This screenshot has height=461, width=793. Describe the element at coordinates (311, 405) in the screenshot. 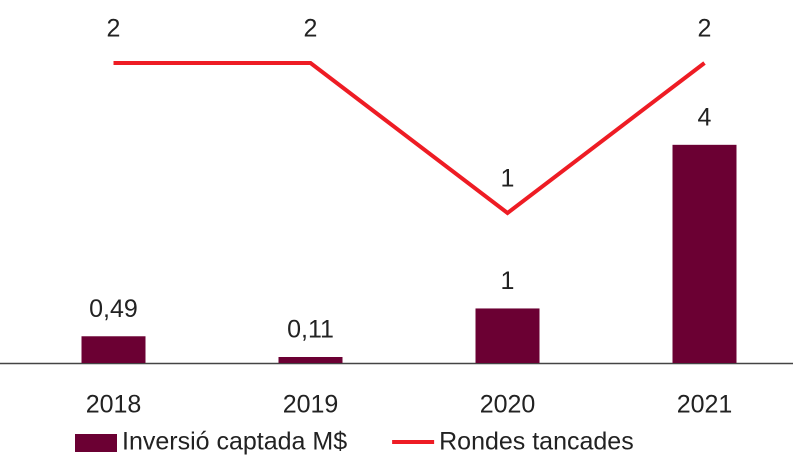

I see `x-tick-label: 2019` at that location.